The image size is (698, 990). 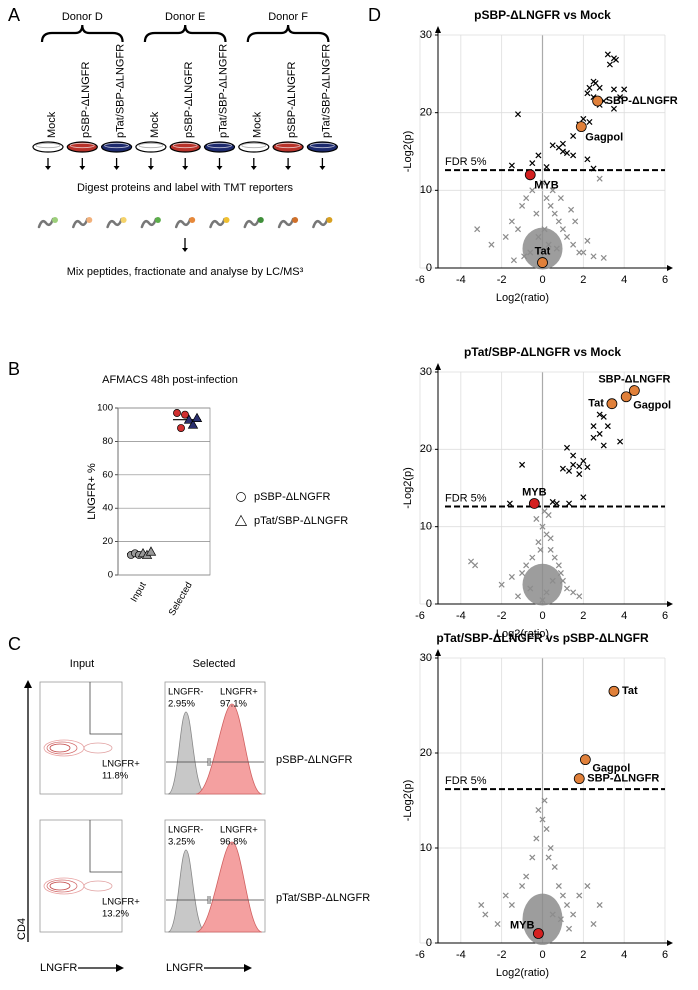 What do you see at coordinates (461, 280) in the screenshot?
I see `x-tick-label: -4` at bounding box center [461, 280].